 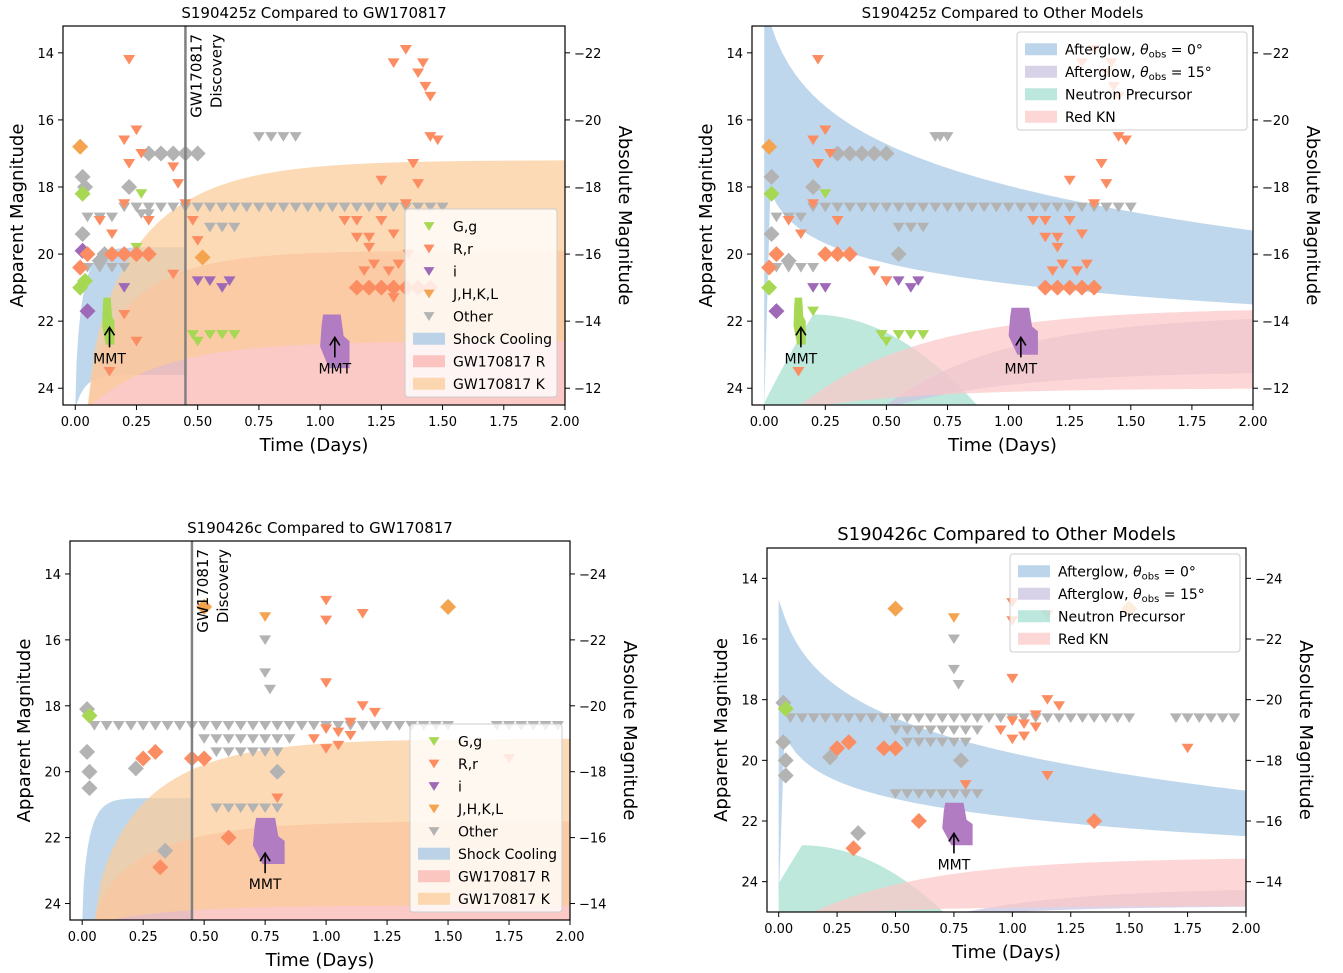 What do you see at coordinates (898, 281) in the screenshot?
I see `chart1-point-i-tri` at bounding box center [898, 281].